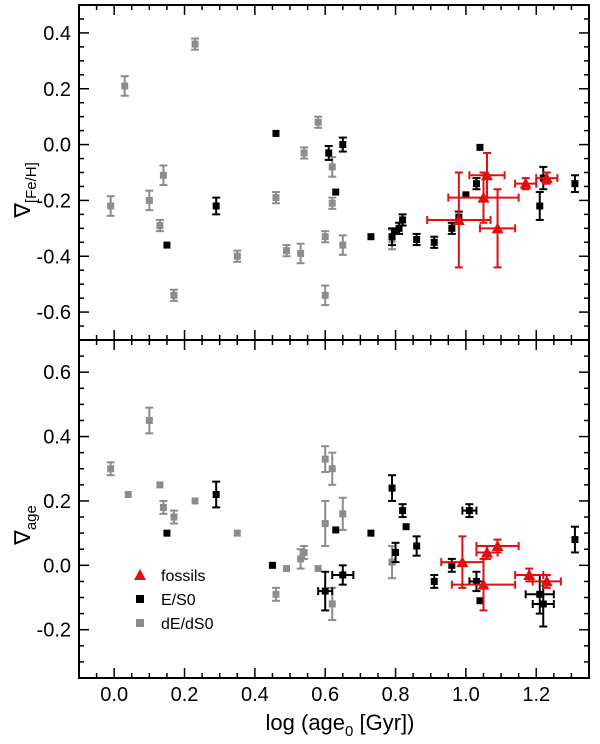 The height and width of the screenshot is (744, 600). I want to click on top-ytick-label: 0.4, so click(57, 34).